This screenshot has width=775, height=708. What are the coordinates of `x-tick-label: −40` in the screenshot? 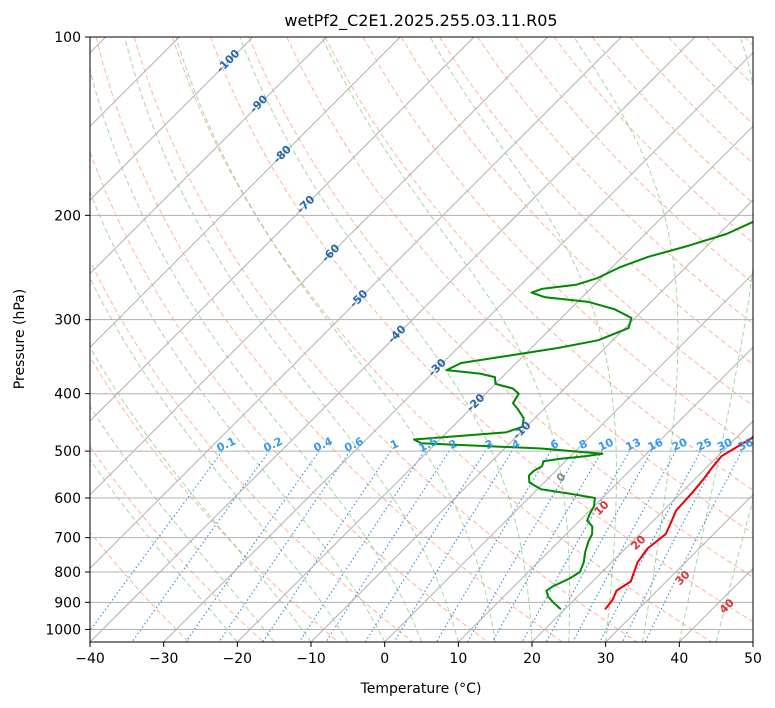 It's located at (90, 659).